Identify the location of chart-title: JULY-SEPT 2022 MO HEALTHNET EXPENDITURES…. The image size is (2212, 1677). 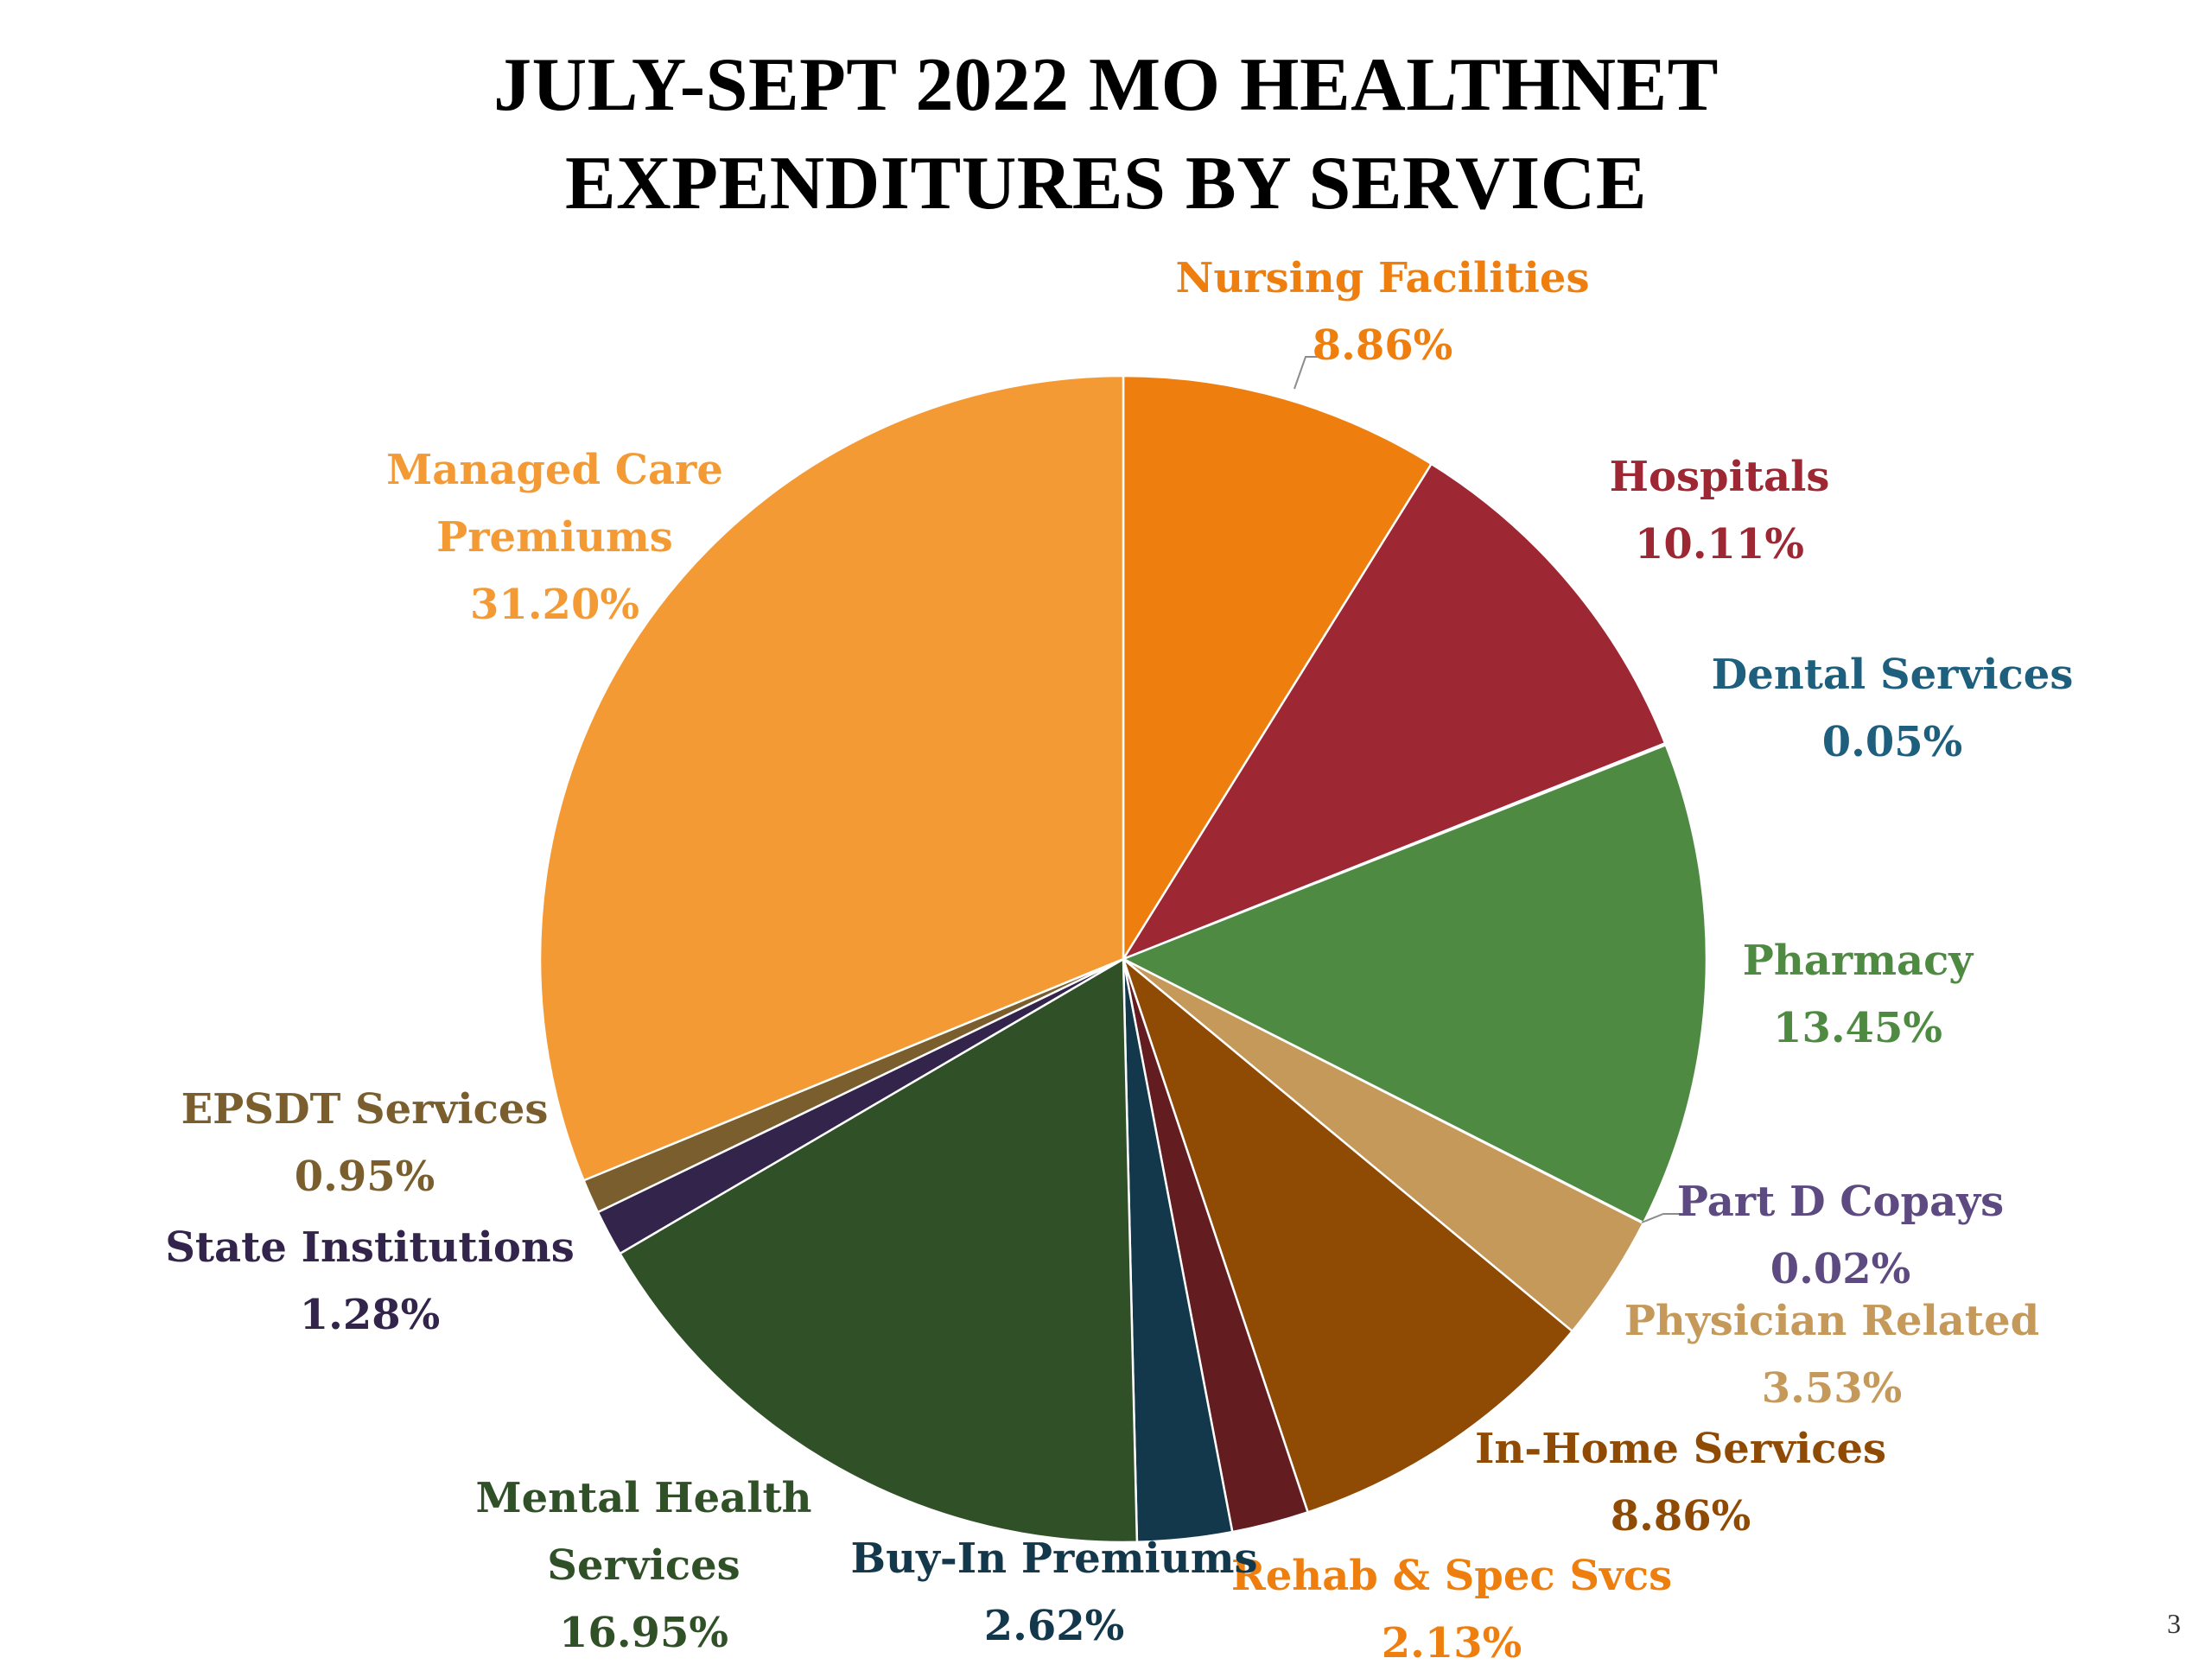
(1106, 134).